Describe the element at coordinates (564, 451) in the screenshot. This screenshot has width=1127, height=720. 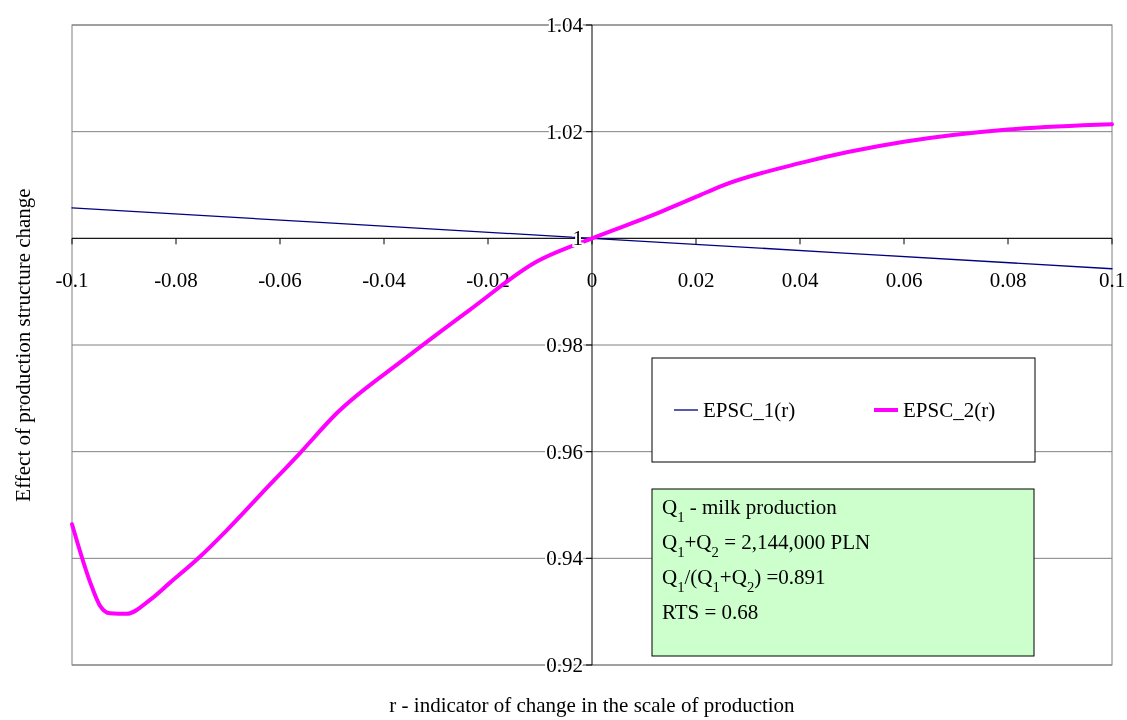
I see `y-tick-label: 0.96` at that location.